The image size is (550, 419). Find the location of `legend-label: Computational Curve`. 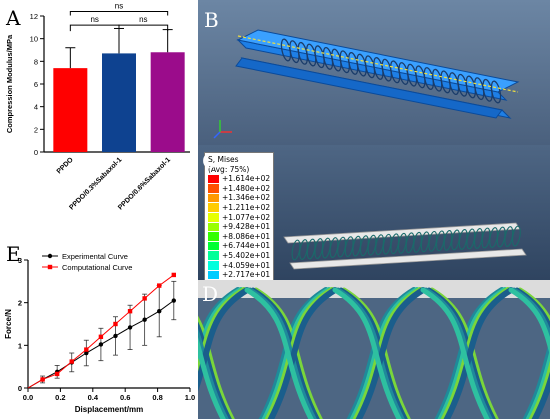

legend-label: Computational Curve is located at coordinates (97, 267).